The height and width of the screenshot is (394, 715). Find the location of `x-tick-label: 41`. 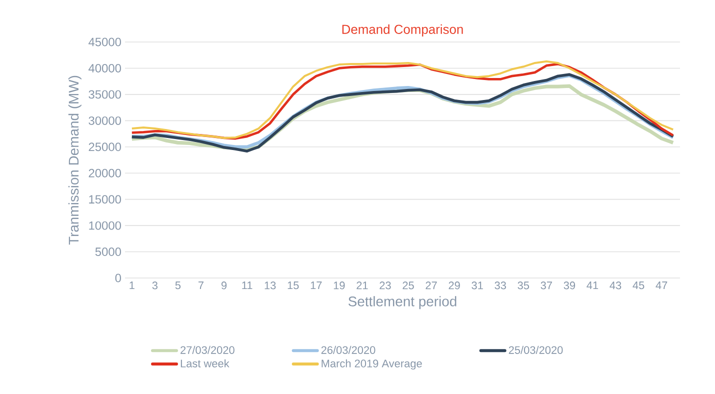

x-tick-label: 41 is located at coordinates (592, 286).